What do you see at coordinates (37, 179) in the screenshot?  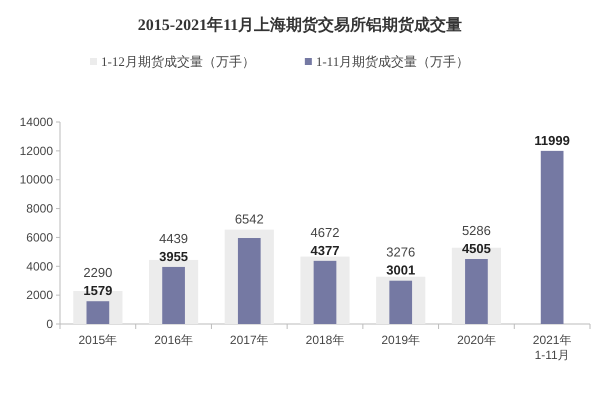 I see `y-tick-label: 10000` at bounding box center [37, 179].